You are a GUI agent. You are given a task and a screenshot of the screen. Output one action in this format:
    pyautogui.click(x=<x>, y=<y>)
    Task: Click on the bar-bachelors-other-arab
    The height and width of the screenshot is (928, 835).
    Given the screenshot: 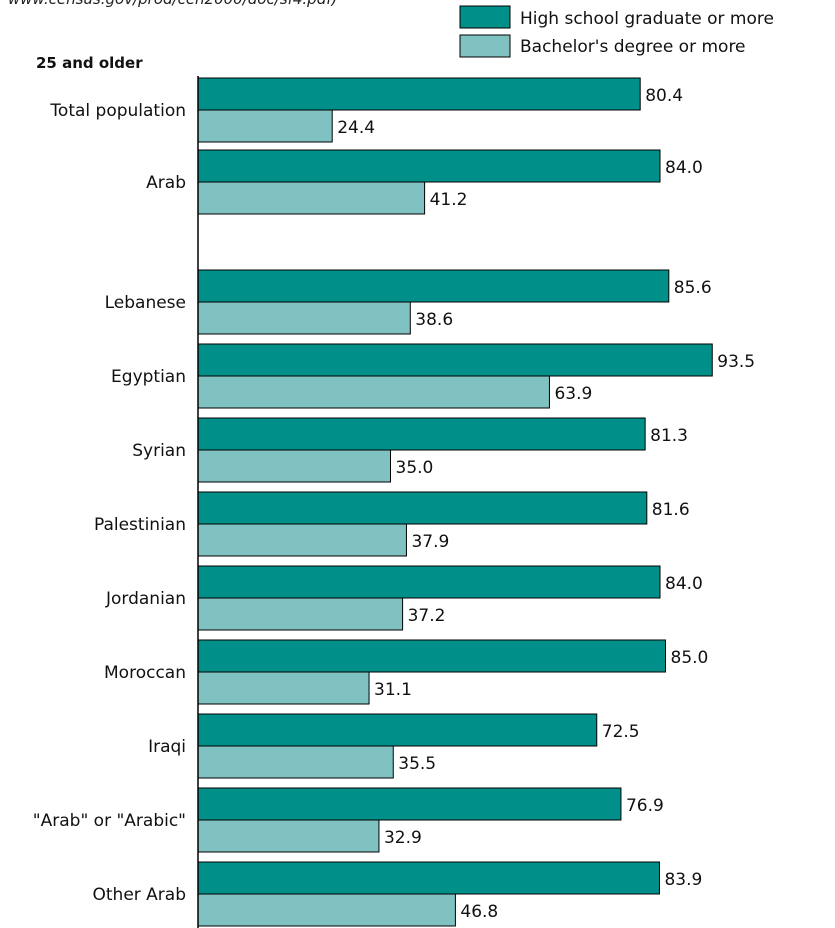 What is the action you would take?
    pyautogui.click(x=326, y=910)
    